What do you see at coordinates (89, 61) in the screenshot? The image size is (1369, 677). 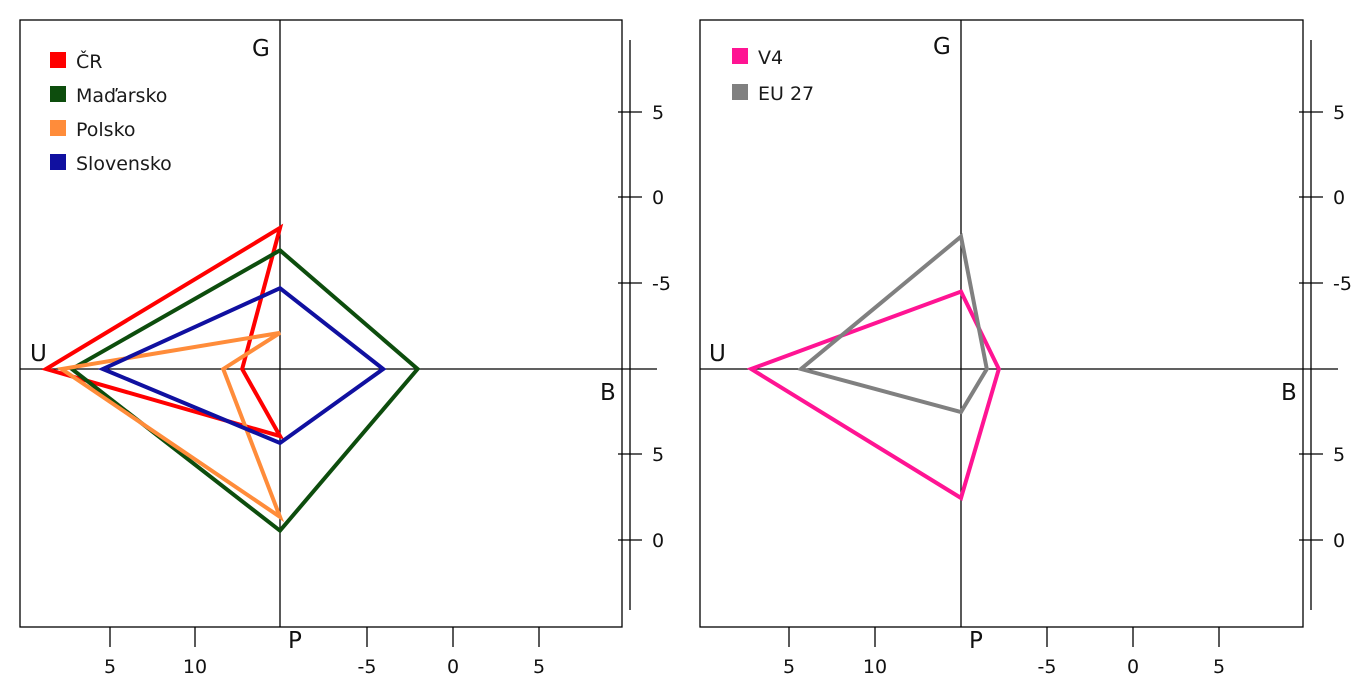 I see `legend-label: ČR` at bounding box center [89, 61].